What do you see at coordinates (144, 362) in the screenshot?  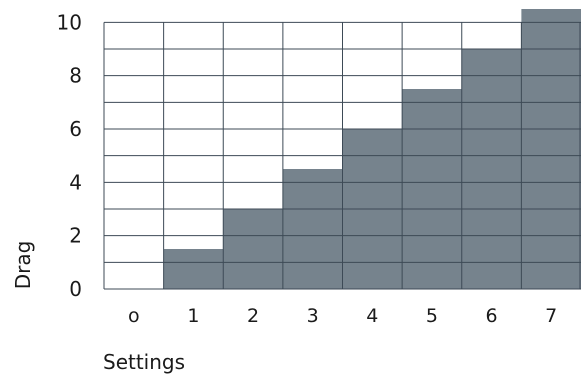 I see `x-axis-label: Settings` at bounding box center [144, 362].